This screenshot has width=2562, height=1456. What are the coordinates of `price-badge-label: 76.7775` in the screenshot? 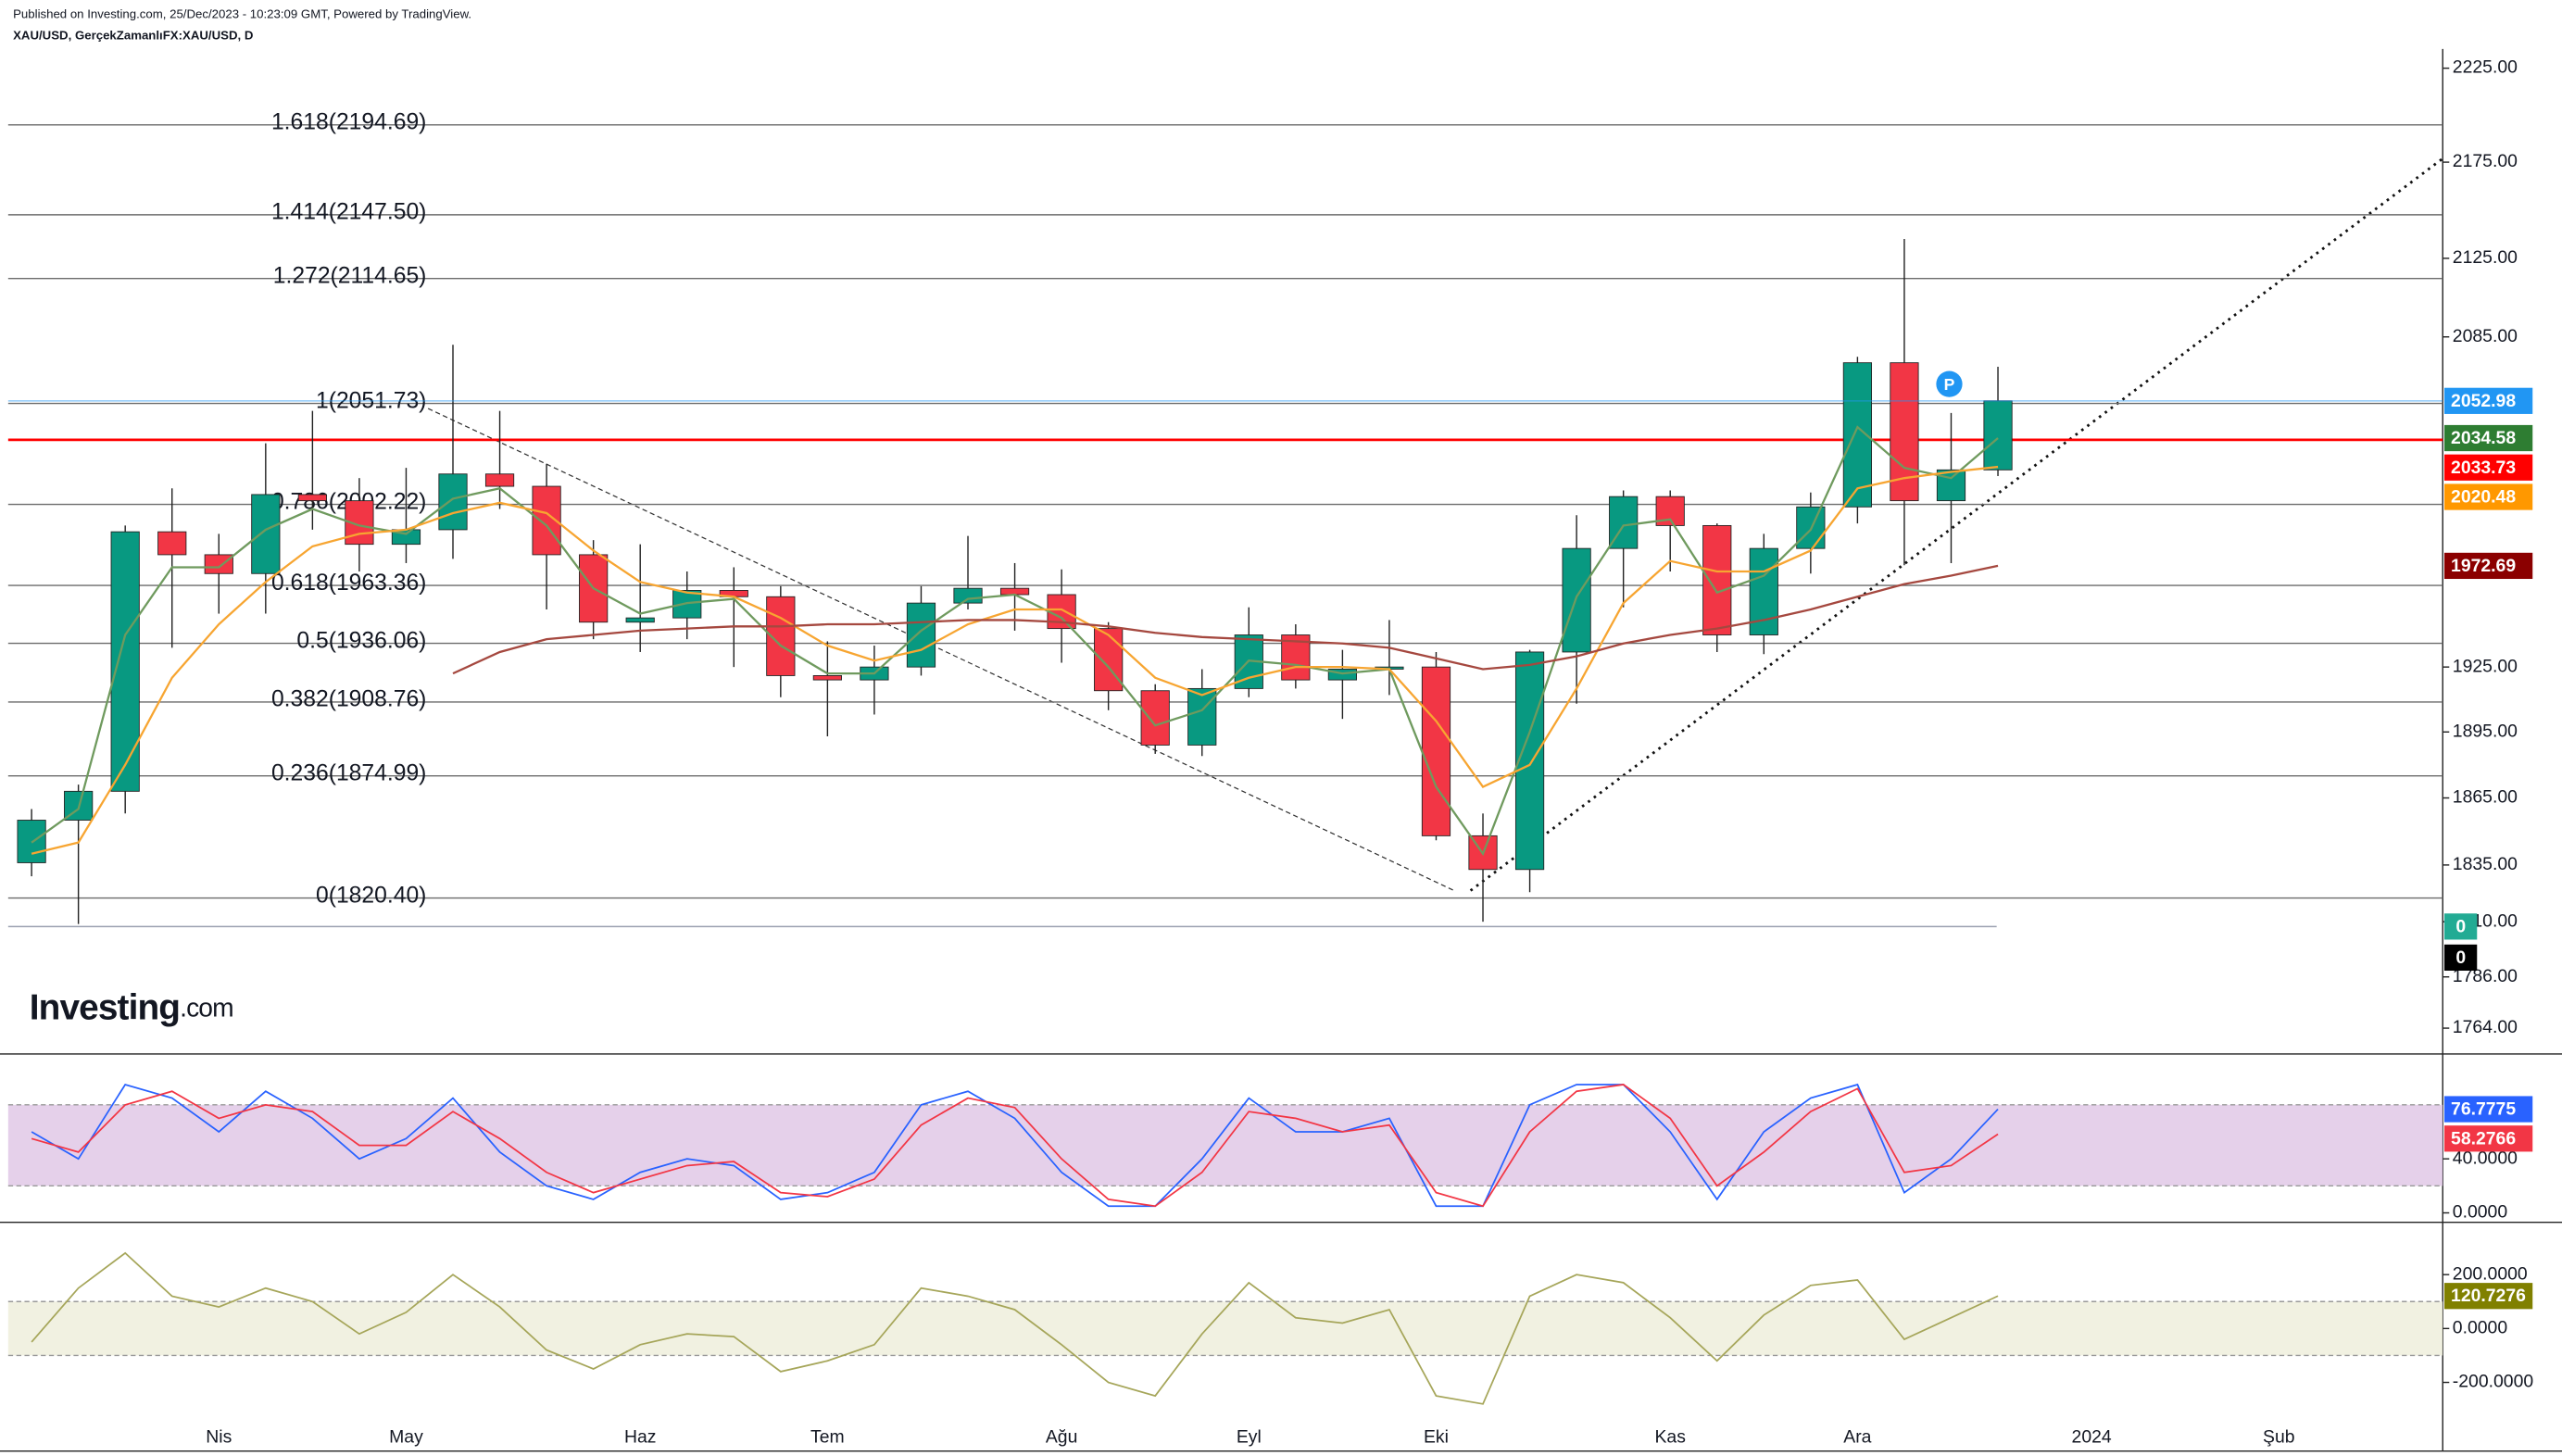 It's located at (2483, 1109).